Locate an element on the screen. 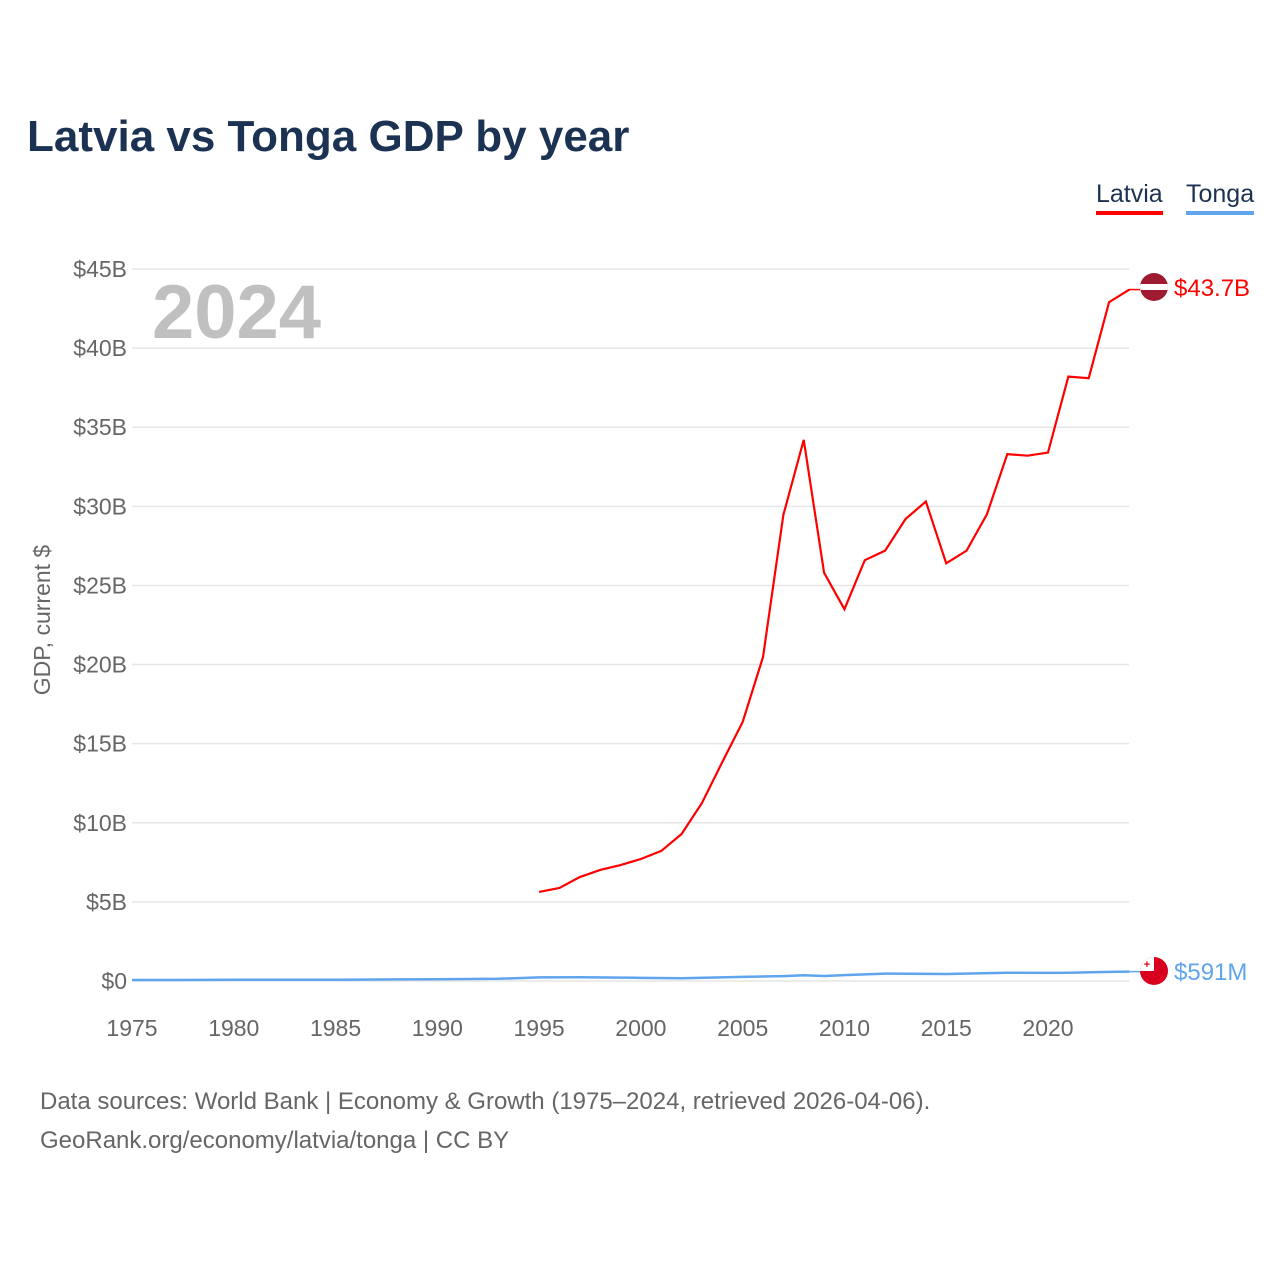  x-tick-label: 2005 is located at coordinates (742, 1028).